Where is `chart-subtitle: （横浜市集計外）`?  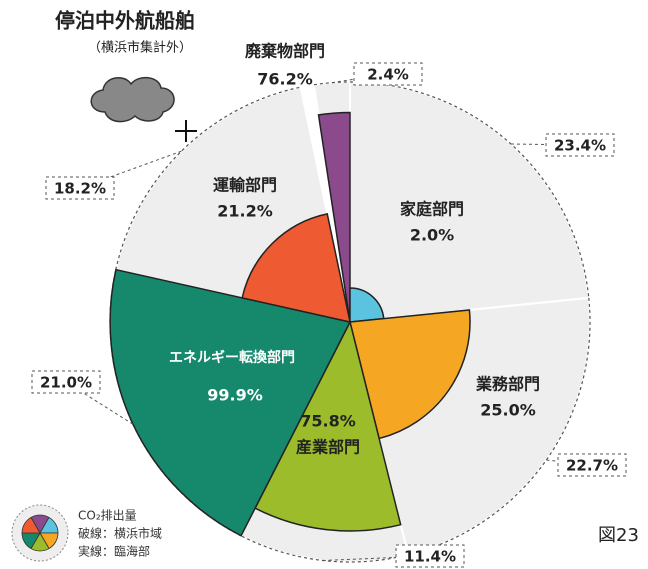
chart-subtitle: （横浜市集計外） is located at coordinates (140, 48).